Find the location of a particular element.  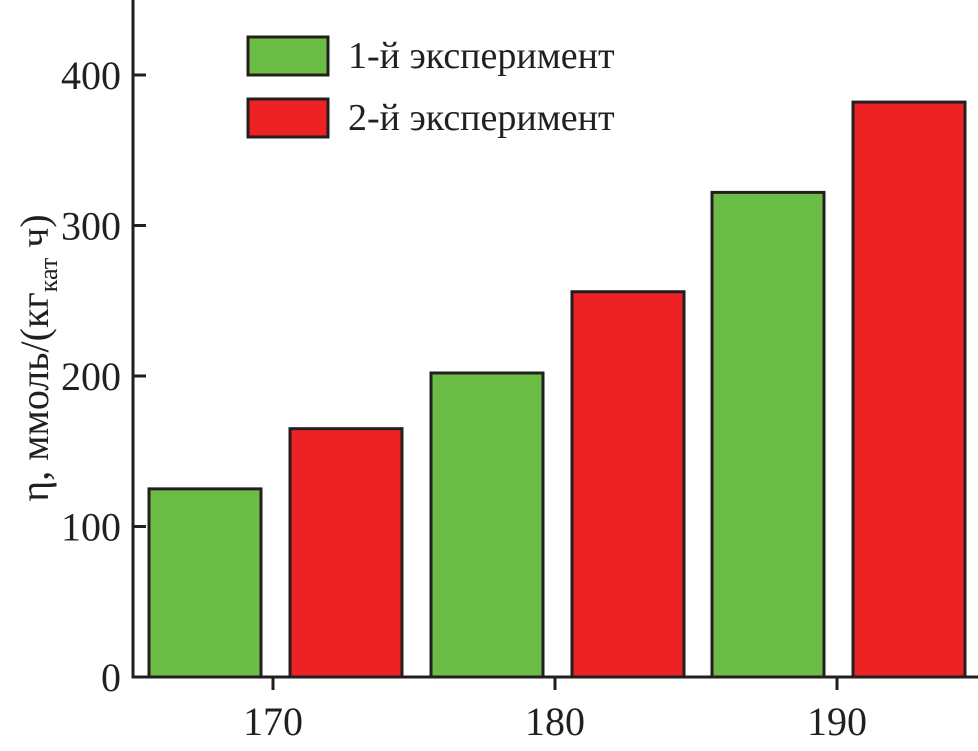

legend-label: 2-й эксперимент is located at coordinates (481, 118).